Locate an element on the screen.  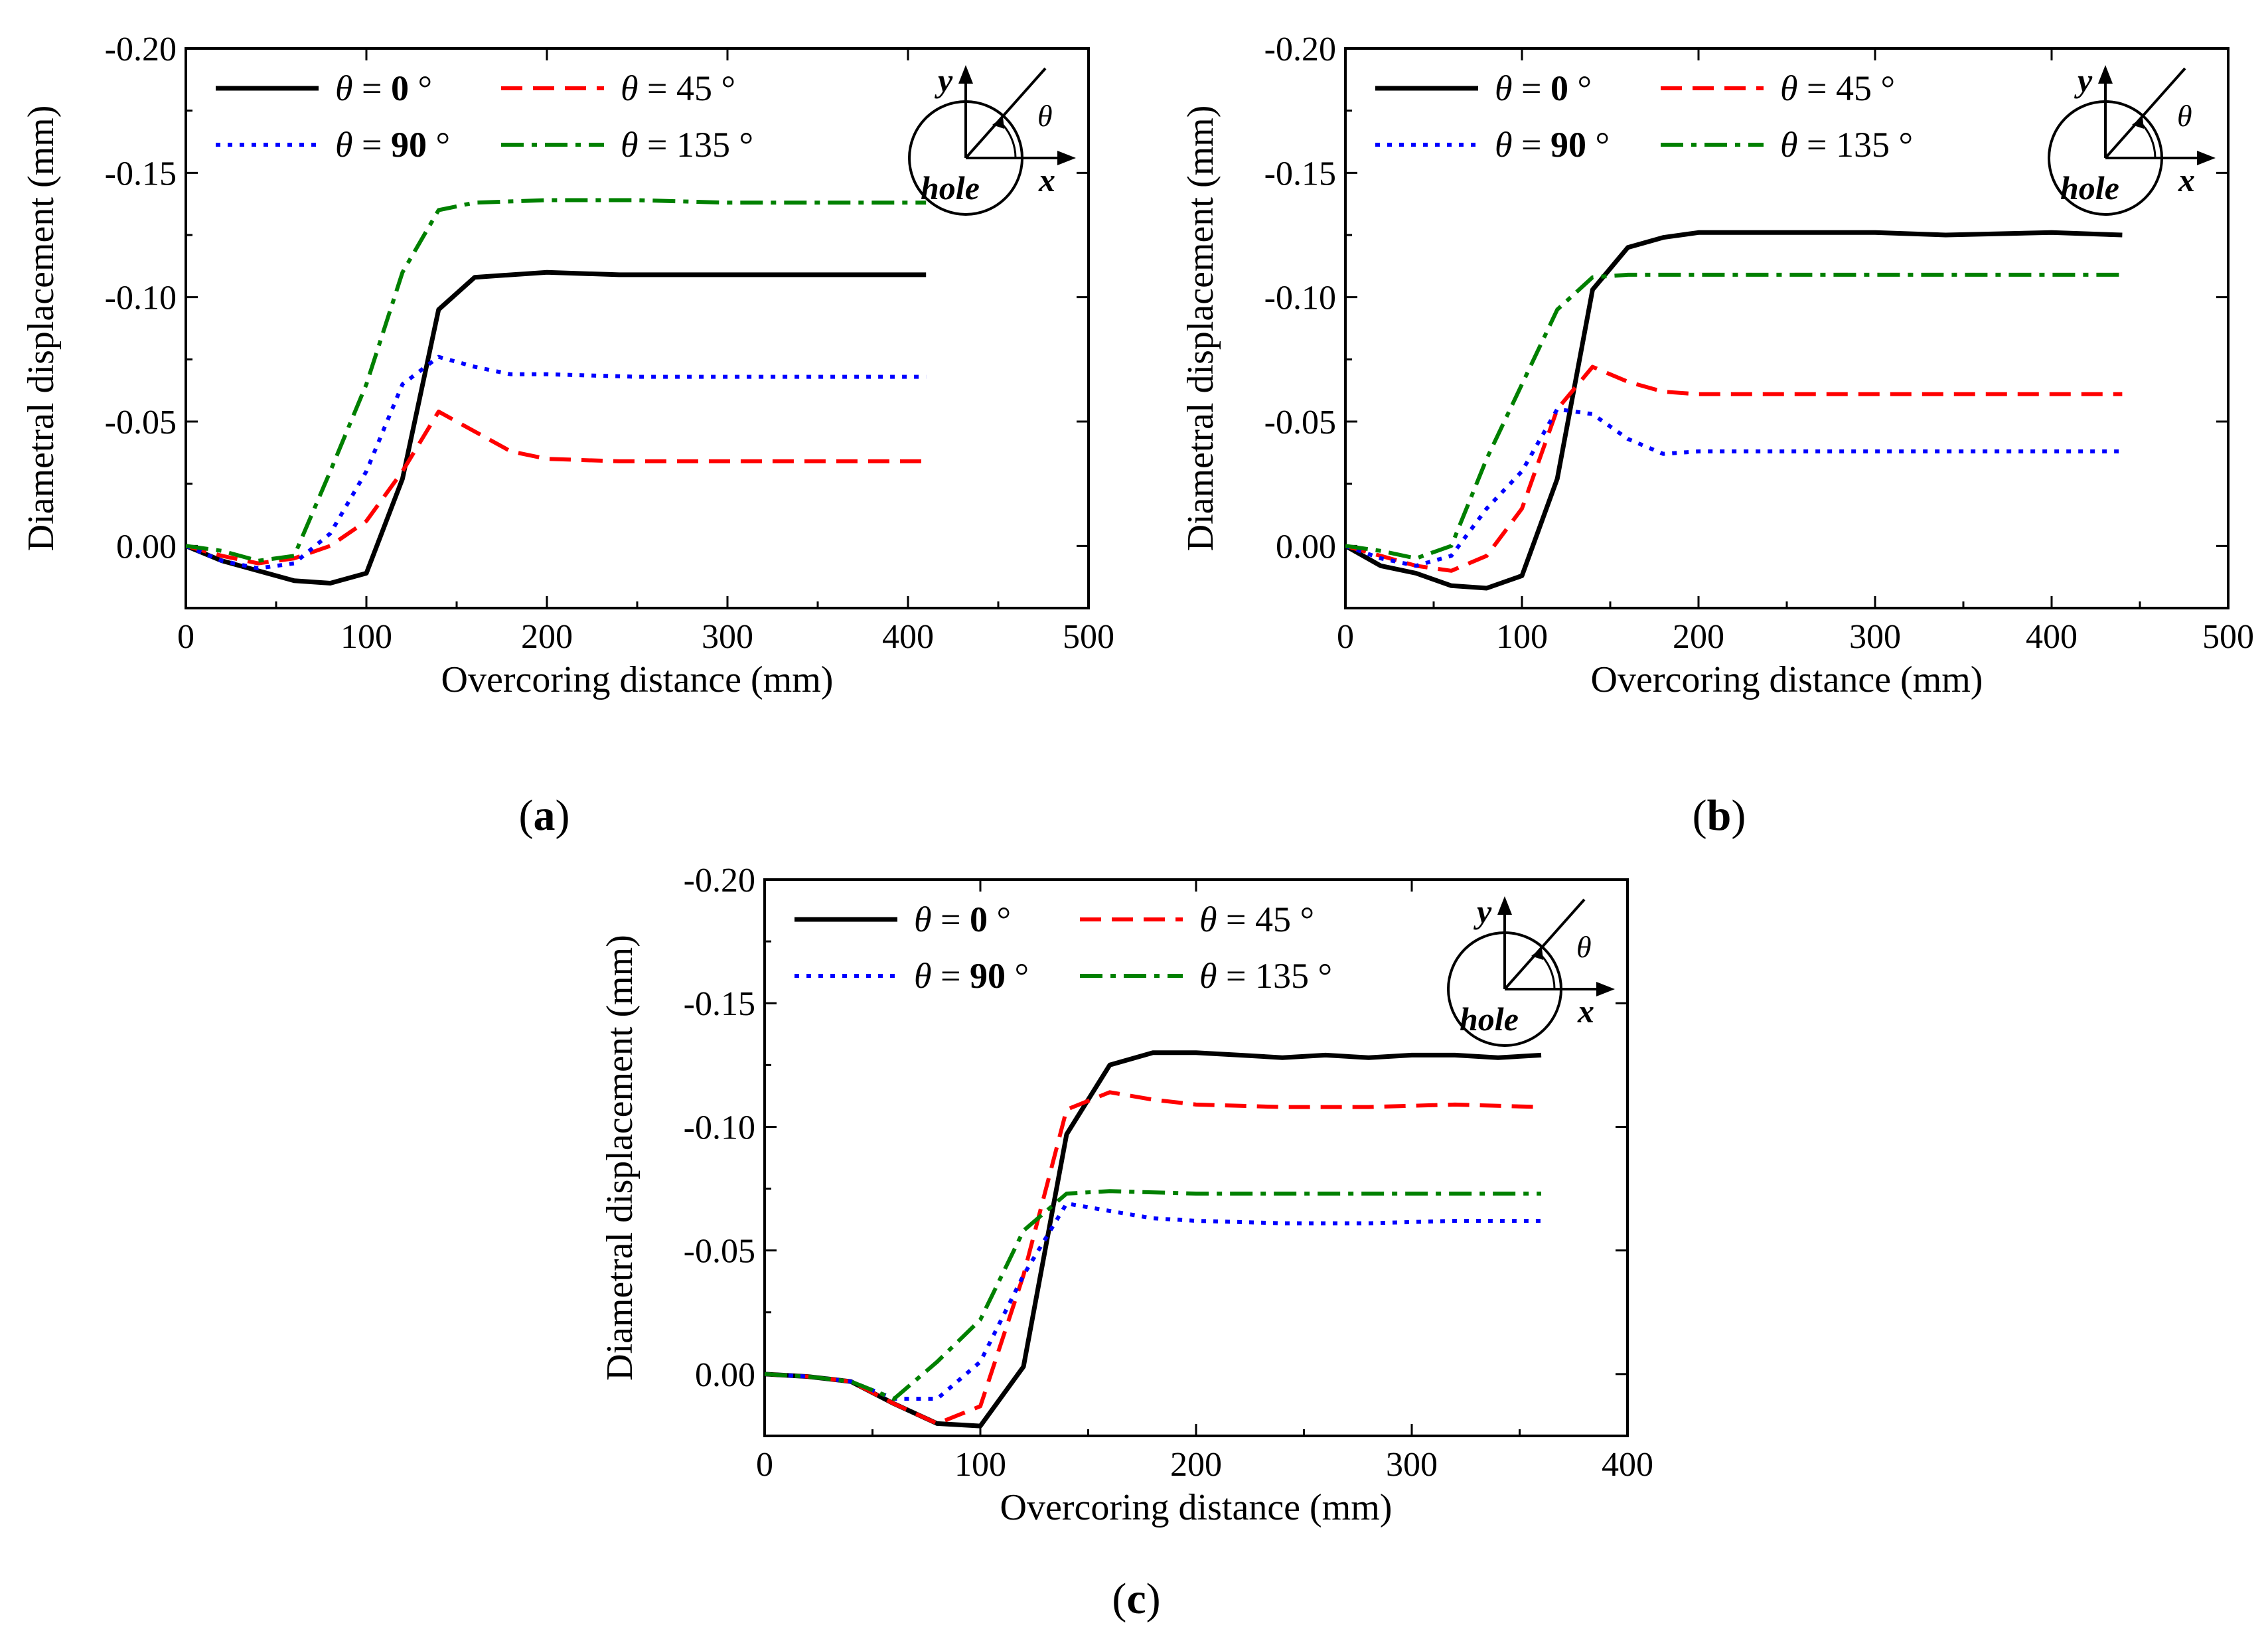
panel-label-letter: a is located at coordinates (545, 815).